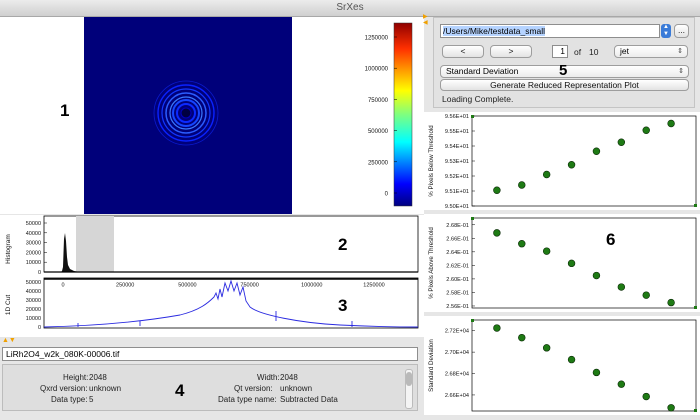 The height and width of the screenshot is (420, 700). I want to click on title-bar: SrXes, so click(350, 8).